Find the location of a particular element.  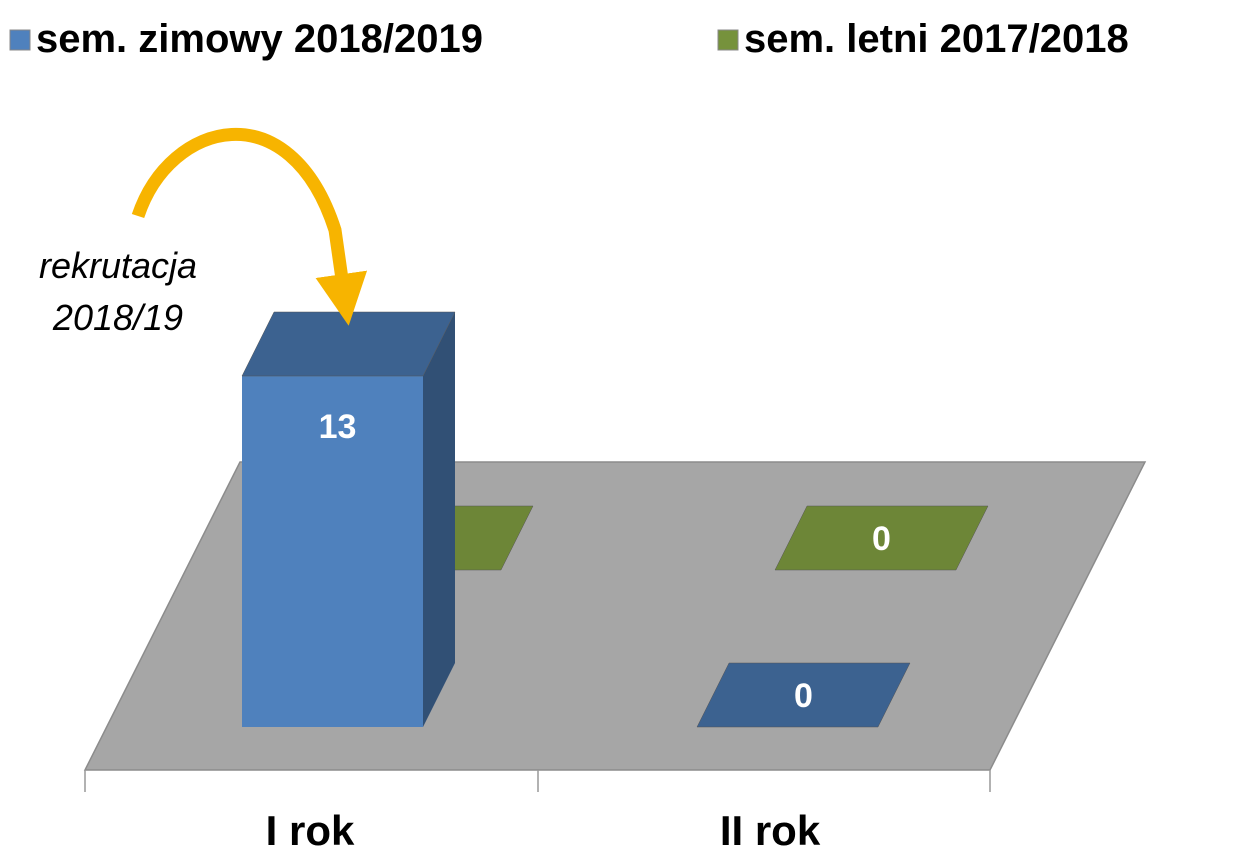

annotation: 2018/19 is located at coordinates (117, 317).